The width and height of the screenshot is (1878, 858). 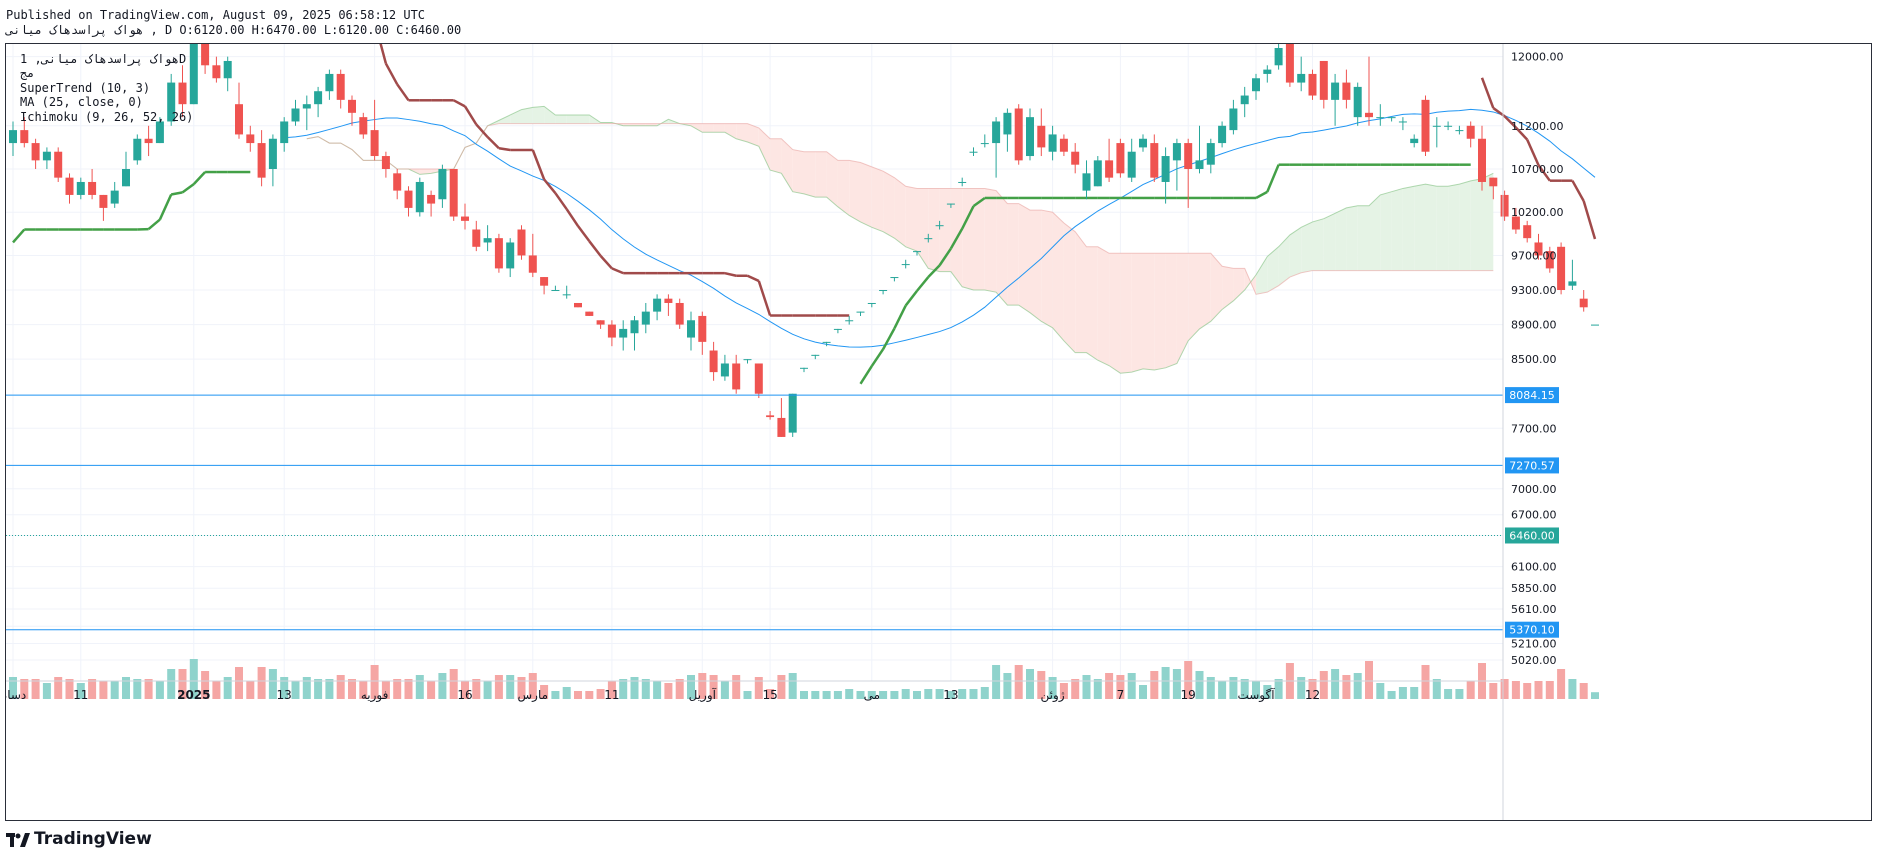 I want to click on time-tick-label: آوریل, so click(x=703, y=695).